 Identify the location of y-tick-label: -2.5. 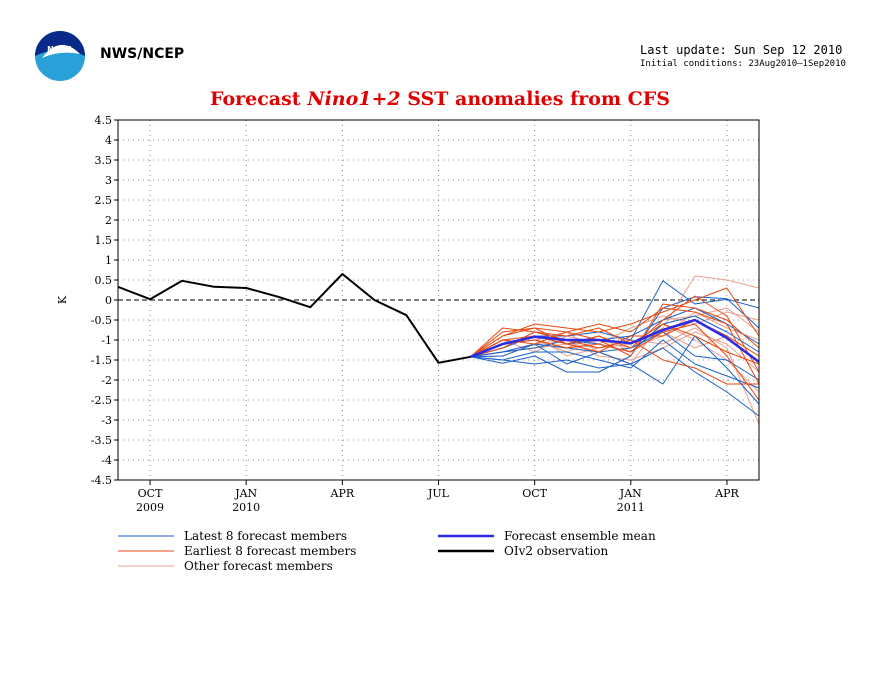
(101, 400).